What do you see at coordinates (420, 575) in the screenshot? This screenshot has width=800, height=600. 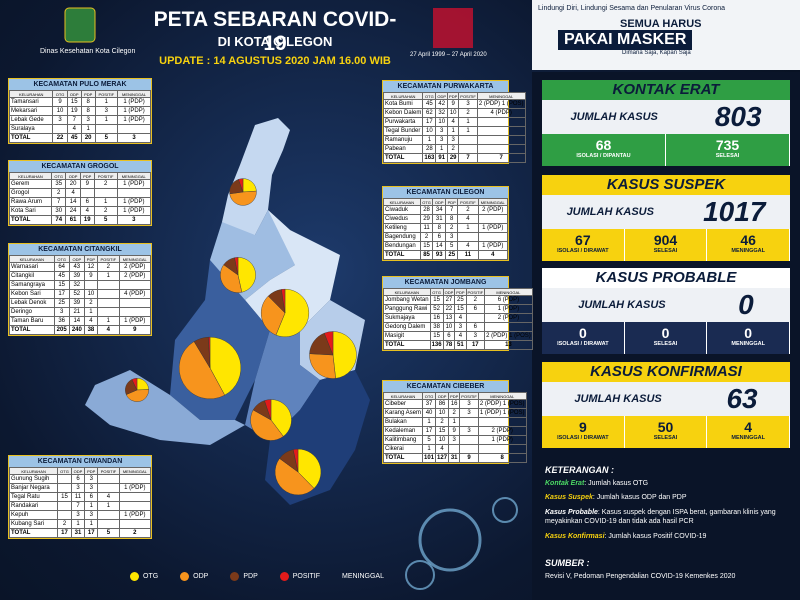 I see `virus-icon` at bounding box center [420, 575].